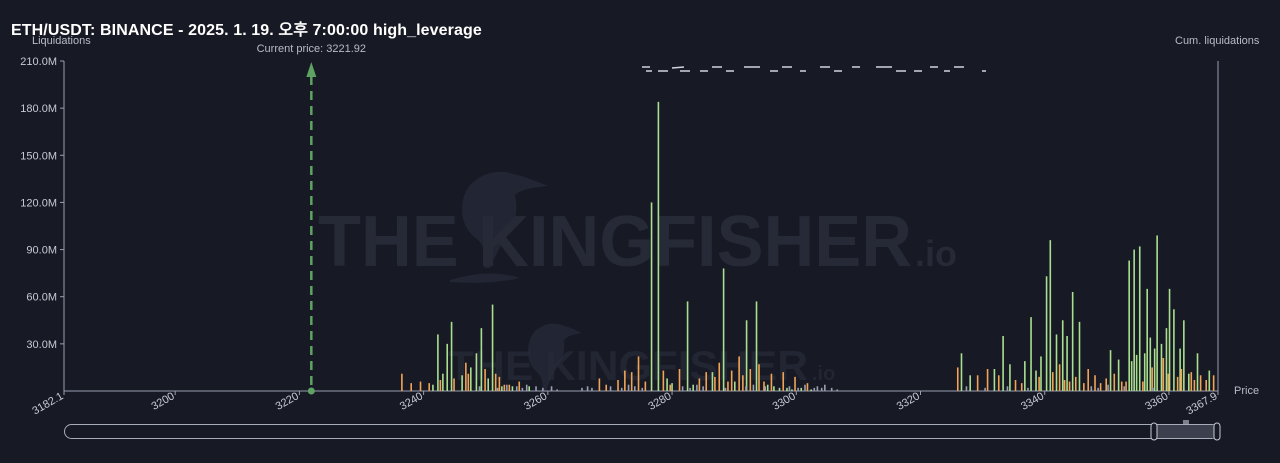 This screenshot has width=1280, height=463. What do you see at coordinates (41, 298) in the screenshot?
I see `y-tick-label: 60.0M` at bounding box center [41, 298].